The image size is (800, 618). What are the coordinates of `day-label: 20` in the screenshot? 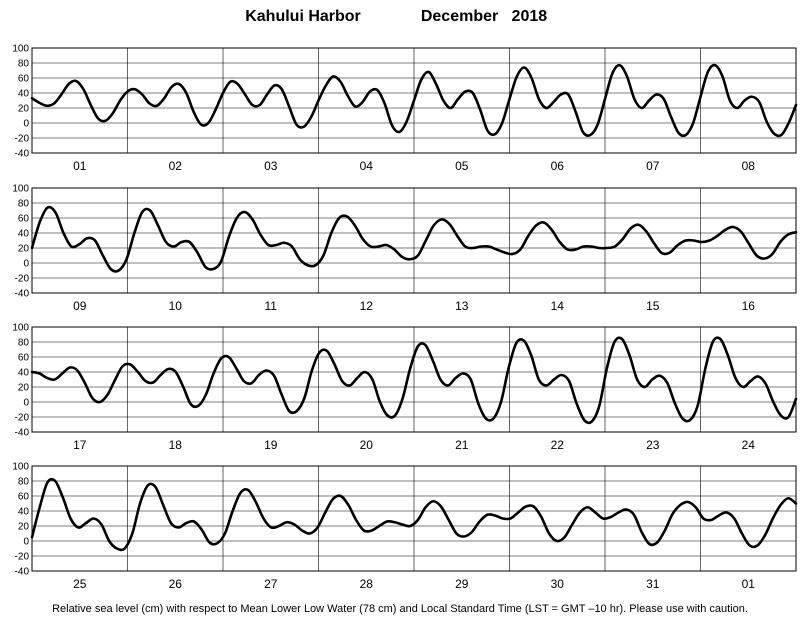 It's located at (367, 445).